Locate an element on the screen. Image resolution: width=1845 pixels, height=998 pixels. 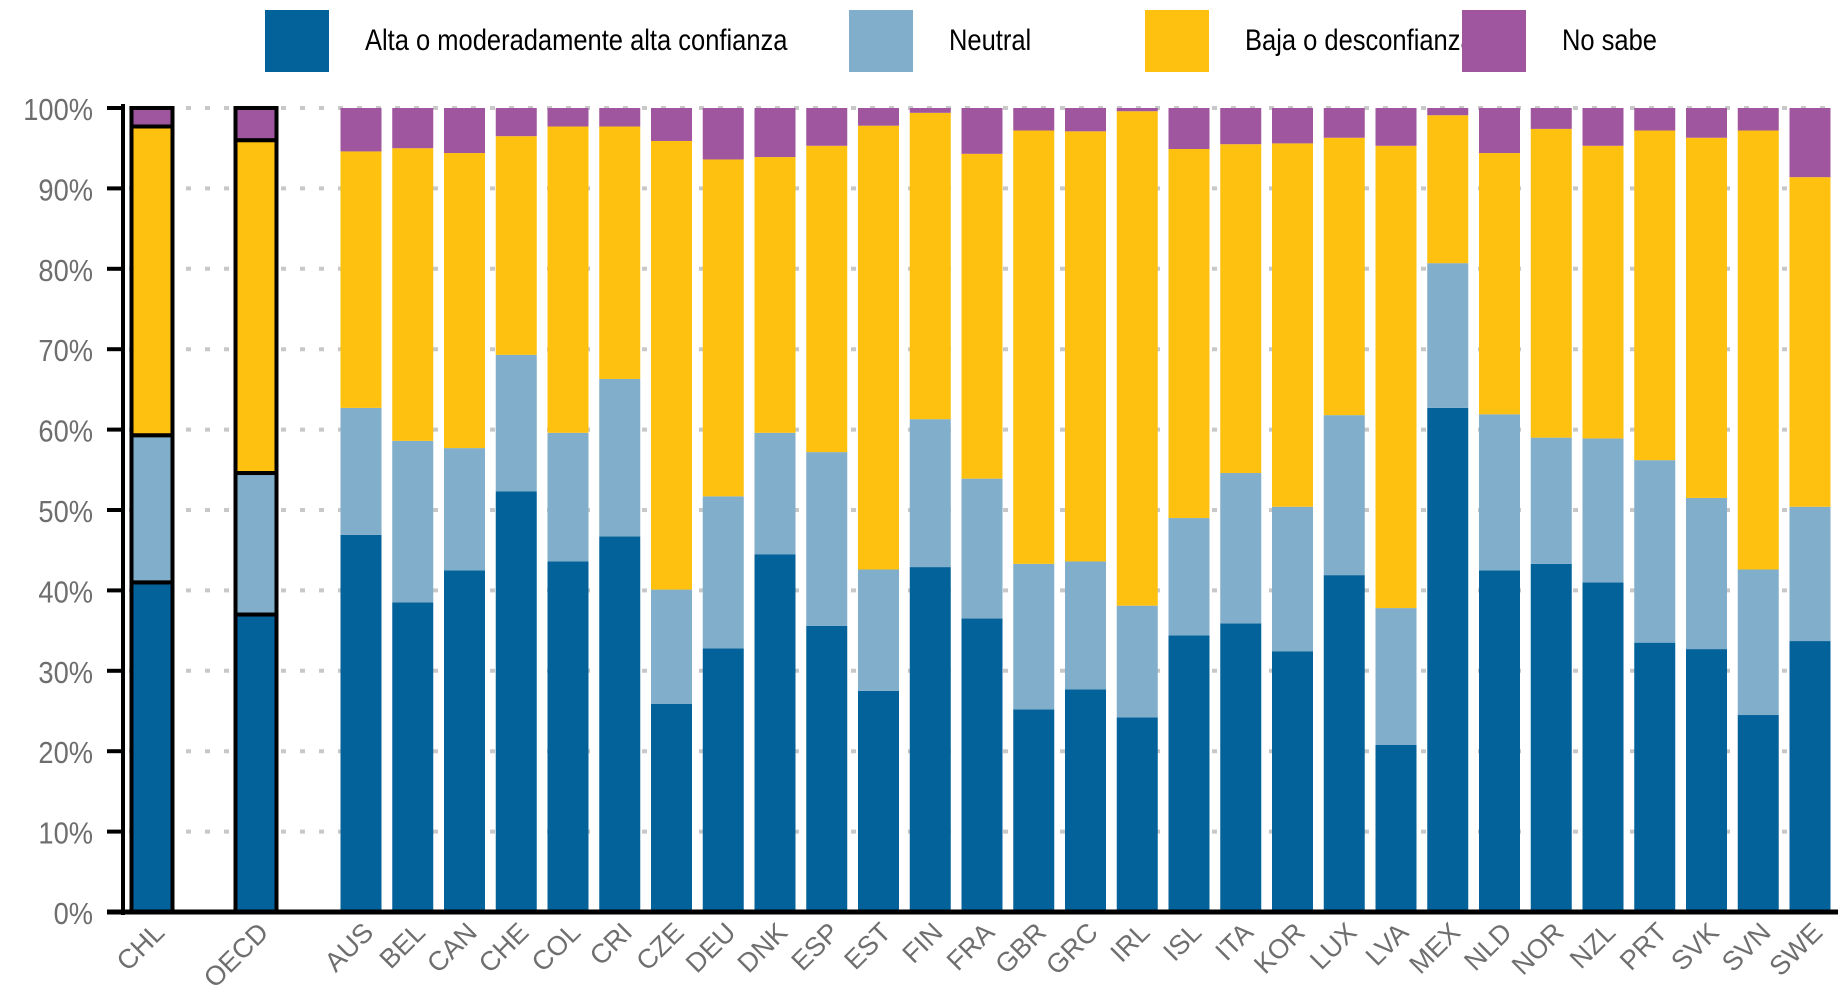
y-tick-label: 60% is located at coordinates (65, 432).